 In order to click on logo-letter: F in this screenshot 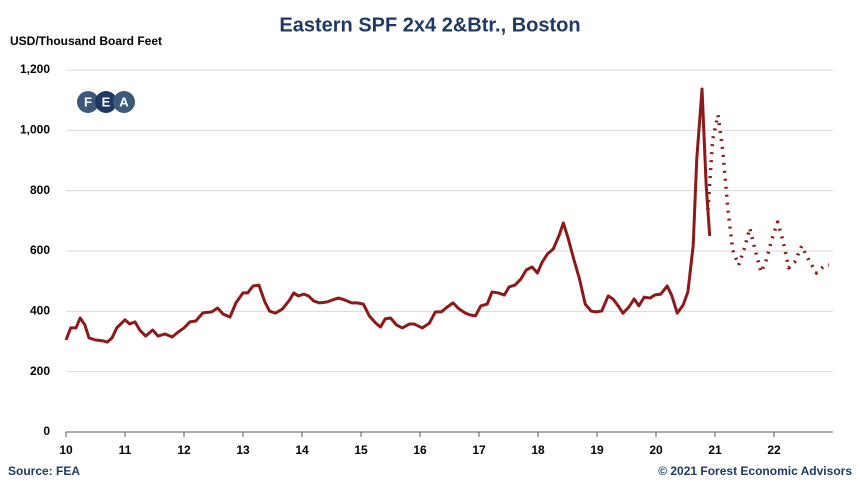, I will do `click(88, 101)`.